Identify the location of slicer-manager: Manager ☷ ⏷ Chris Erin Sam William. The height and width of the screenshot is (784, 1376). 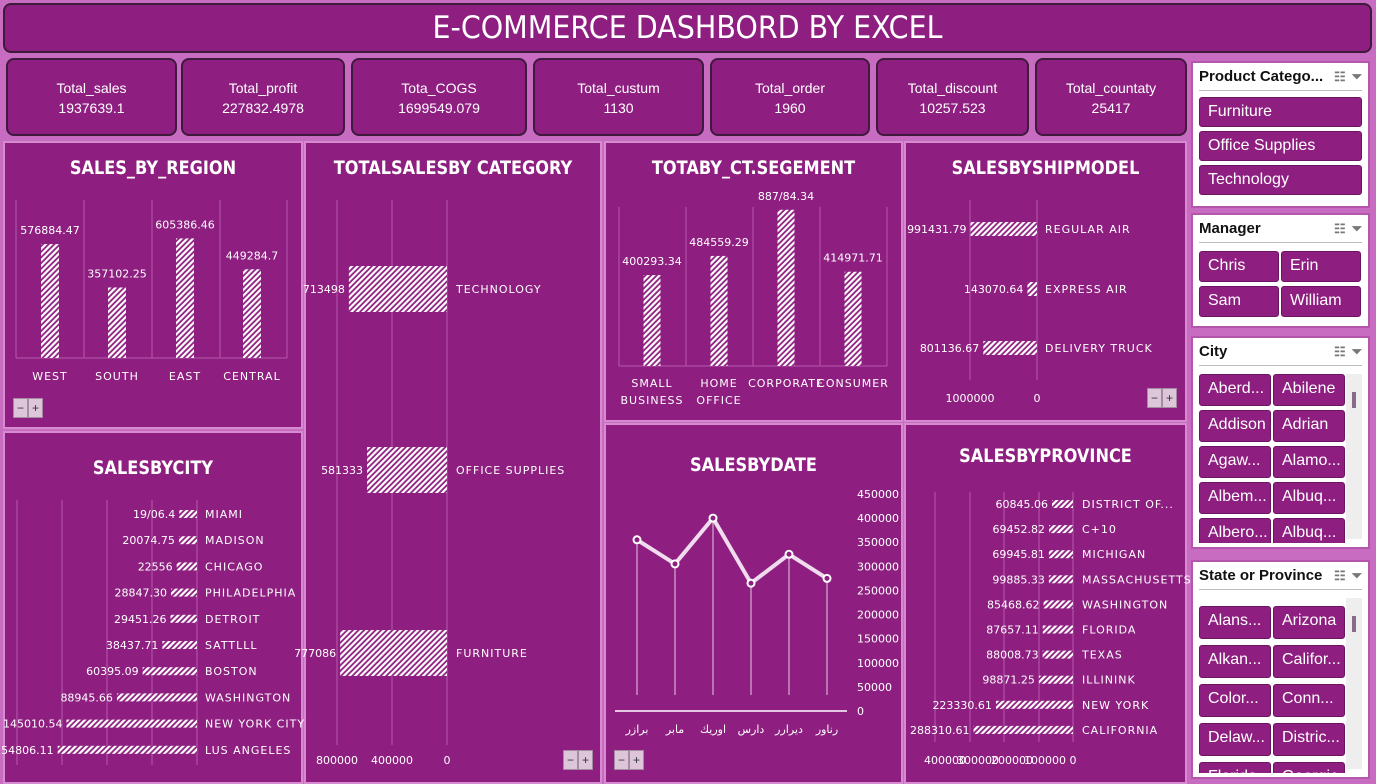
(1280, 270).